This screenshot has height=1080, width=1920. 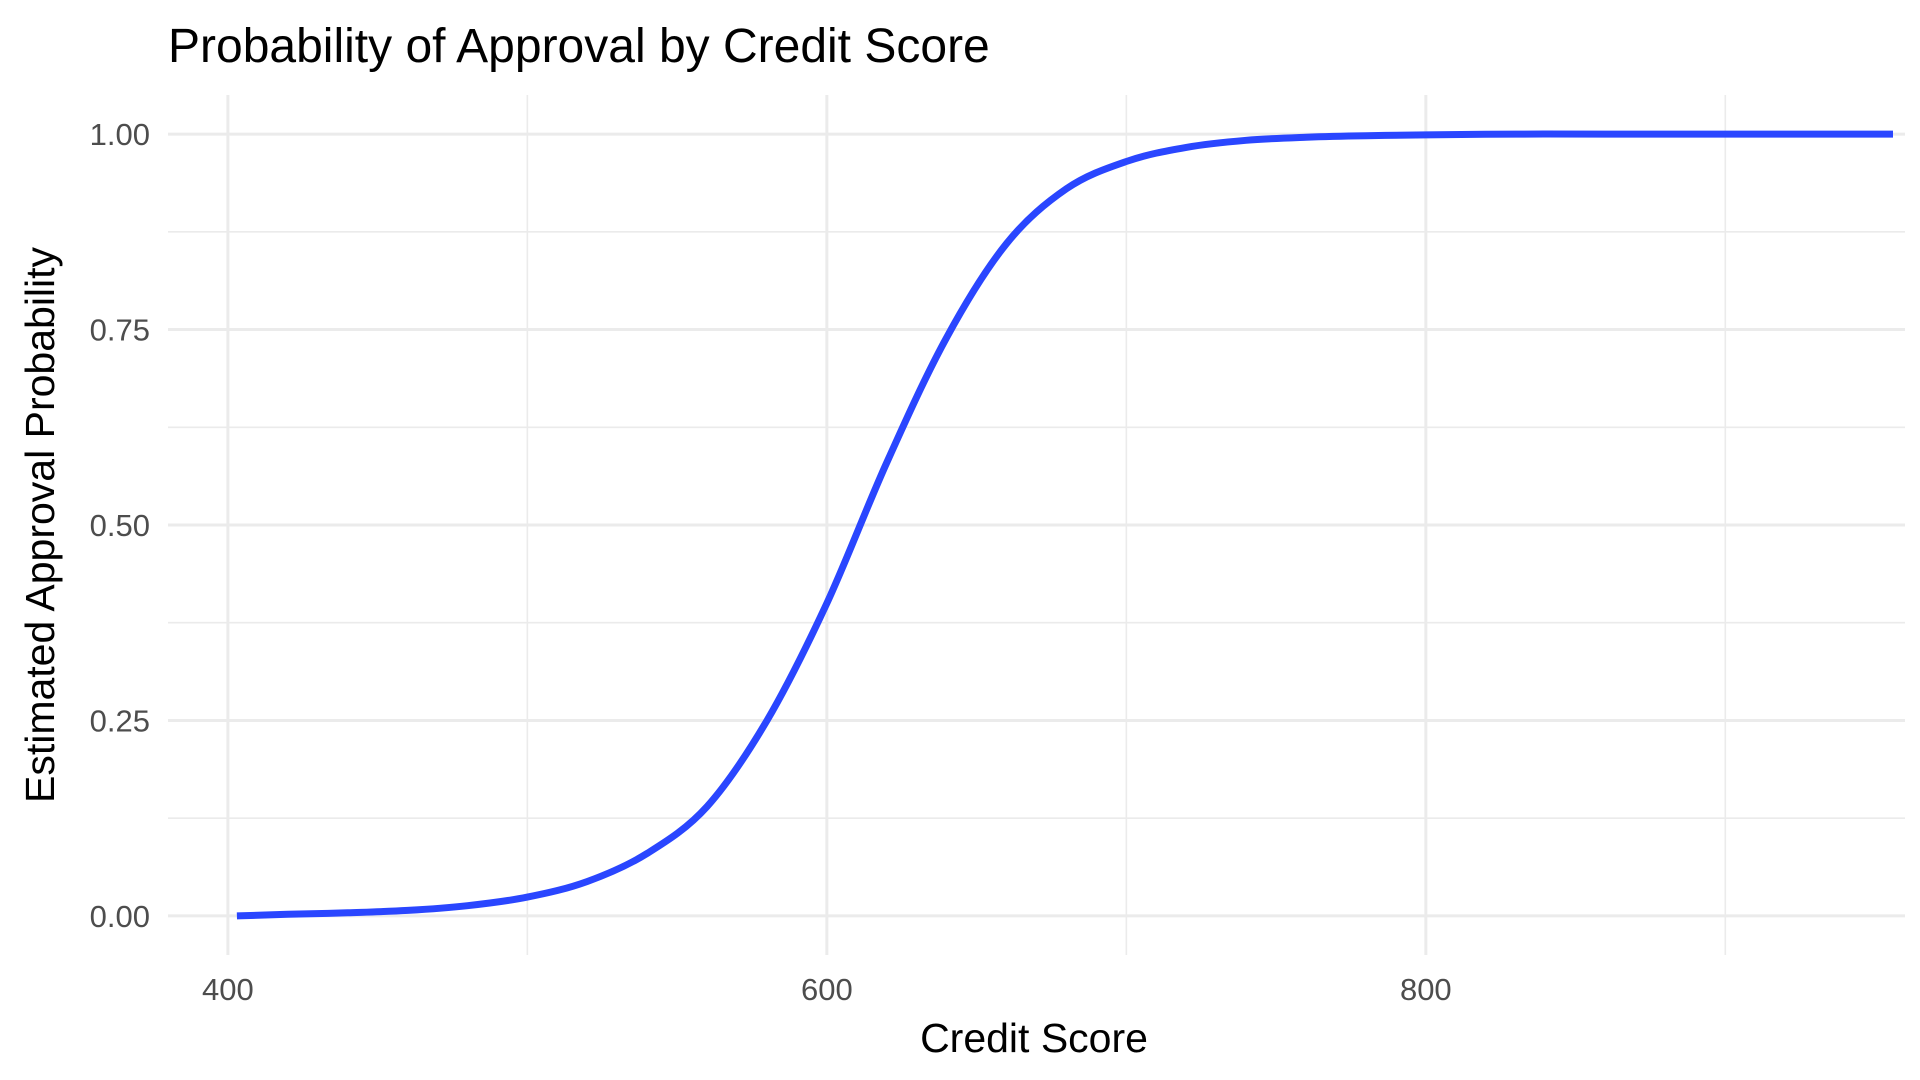 I want to click on chart-title: Probability of Approval by Credit Score, so click(x=579, y=46).